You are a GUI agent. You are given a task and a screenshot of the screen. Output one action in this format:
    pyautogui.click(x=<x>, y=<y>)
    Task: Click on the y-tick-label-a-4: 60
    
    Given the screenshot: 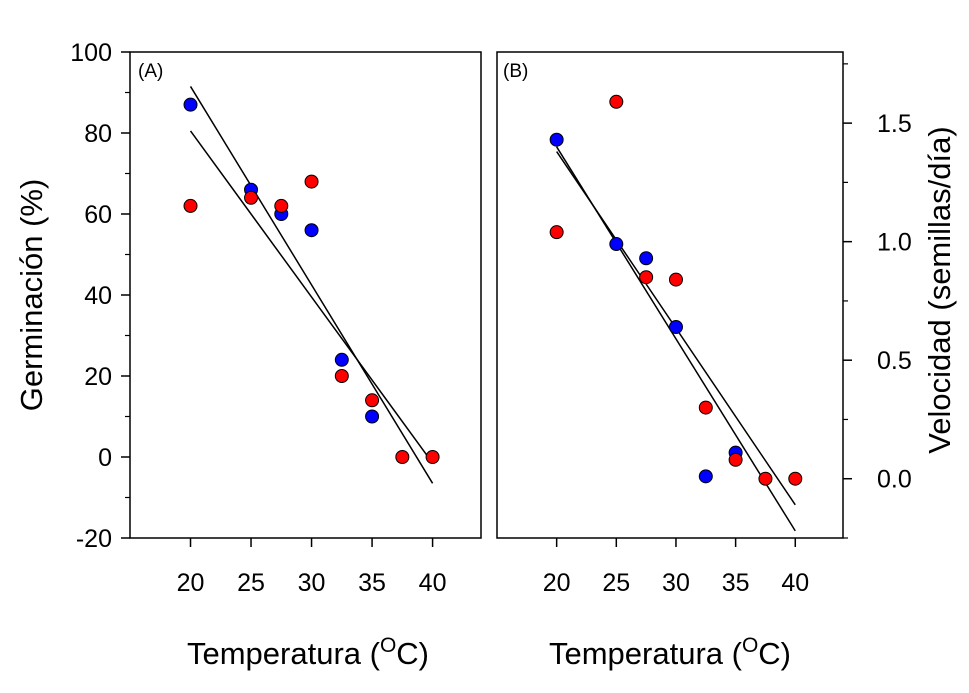 What is the action you would take?
    pyautogui.click(x=98, y=215)
    